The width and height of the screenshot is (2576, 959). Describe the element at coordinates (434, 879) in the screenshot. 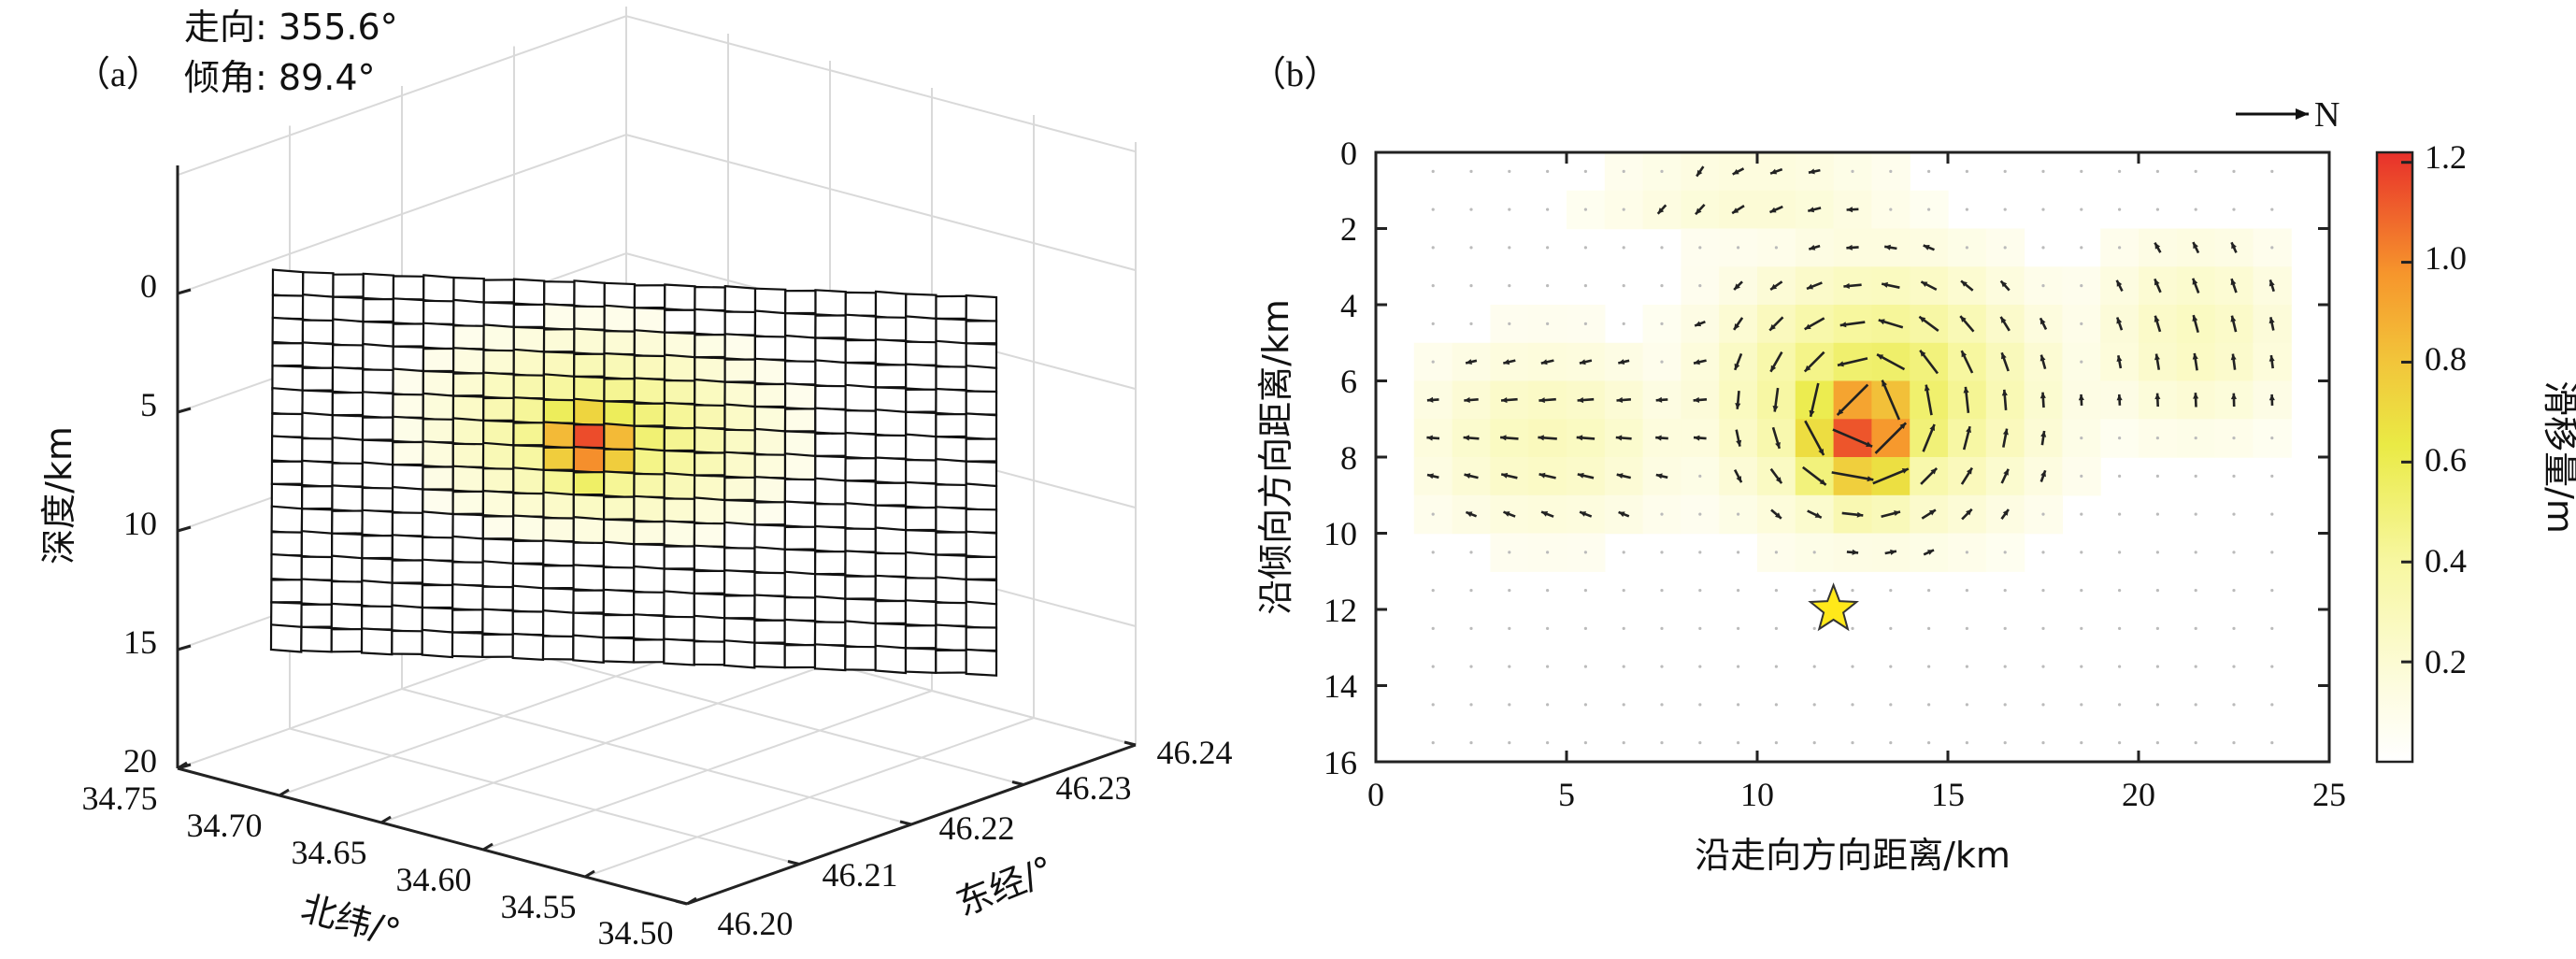

I see `lat-tick-34.60: 34.60` at that location.